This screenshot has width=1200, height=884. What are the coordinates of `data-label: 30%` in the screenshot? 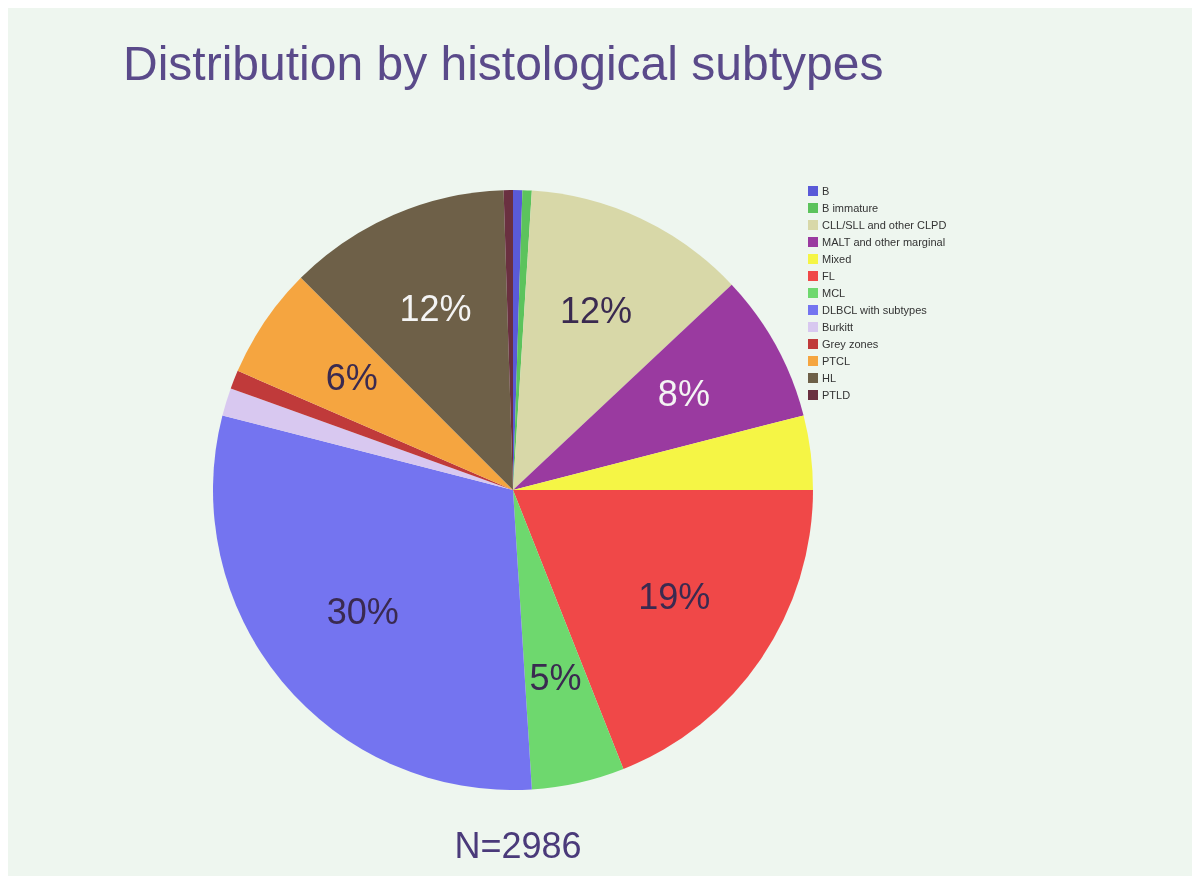 It's located at (362, 611).